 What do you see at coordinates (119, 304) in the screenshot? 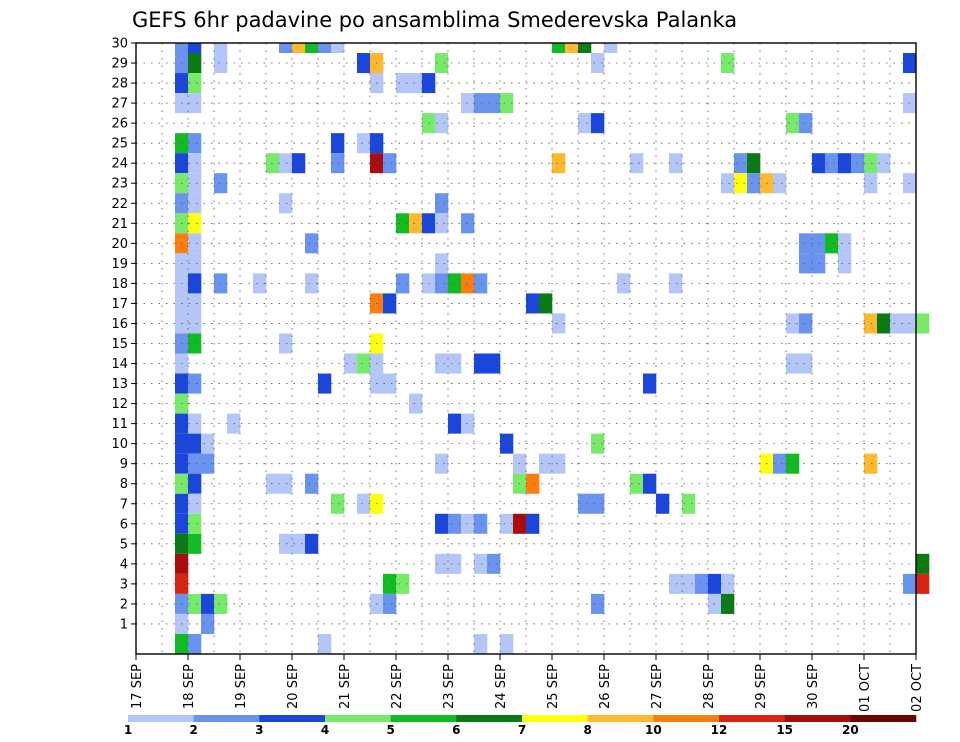
I see `y-tick-label: 17` at bounding box center [119, 304].